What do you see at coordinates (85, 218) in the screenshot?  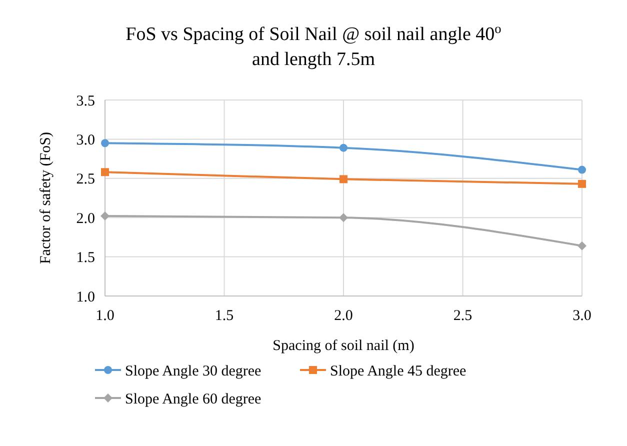 I see `y-tick-label: 2.0` at bounding box center [85, 218].